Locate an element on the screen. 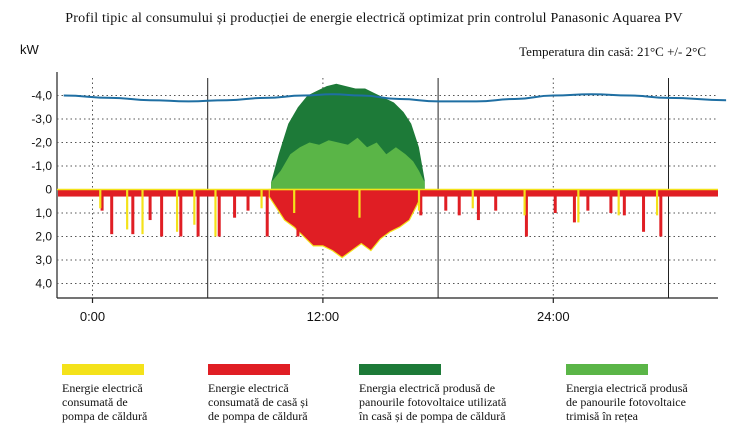  y-tick-label: -4,0 is located at coordinates (41, 96).